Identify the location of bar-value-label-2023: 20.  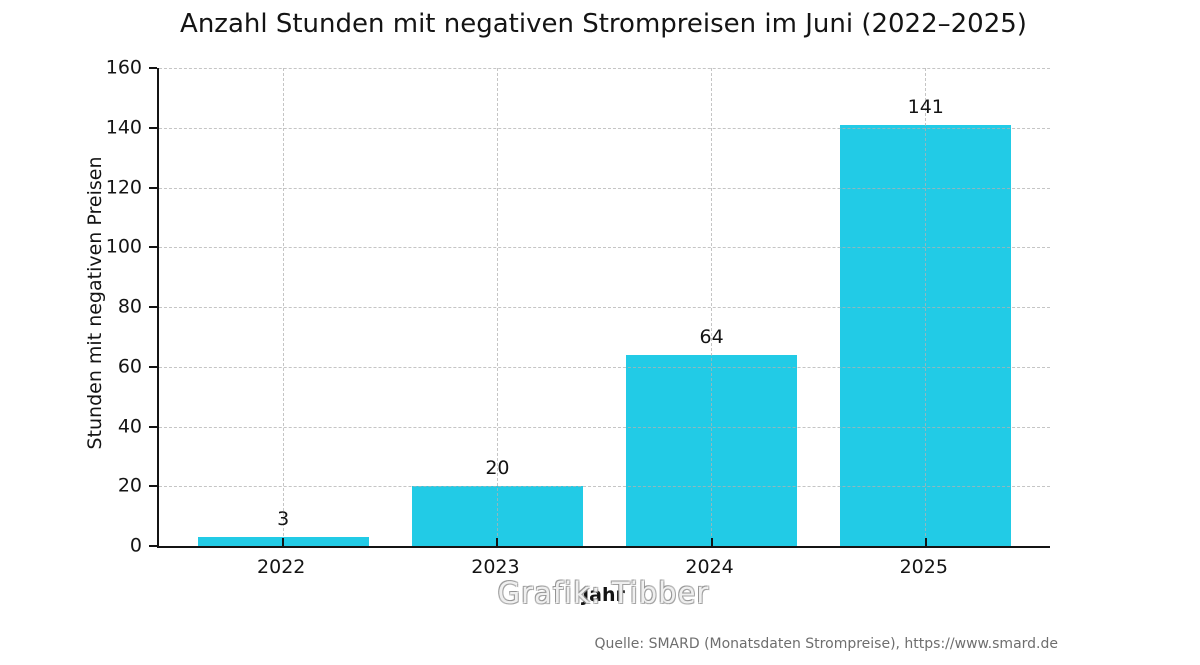
(497, 468).